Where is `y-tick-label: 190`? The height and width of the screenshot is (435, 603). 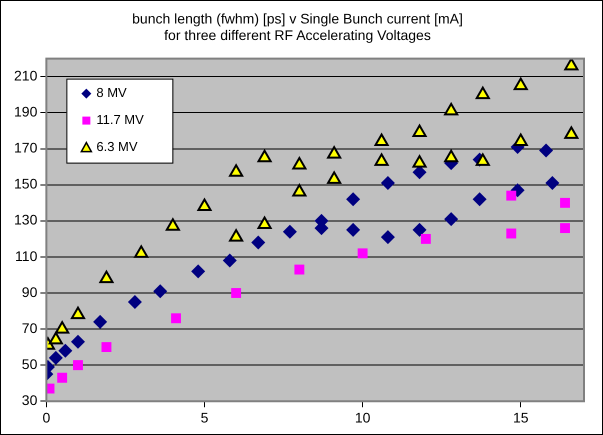
y-tick-label: 190 is located at coordinates (26, 112).